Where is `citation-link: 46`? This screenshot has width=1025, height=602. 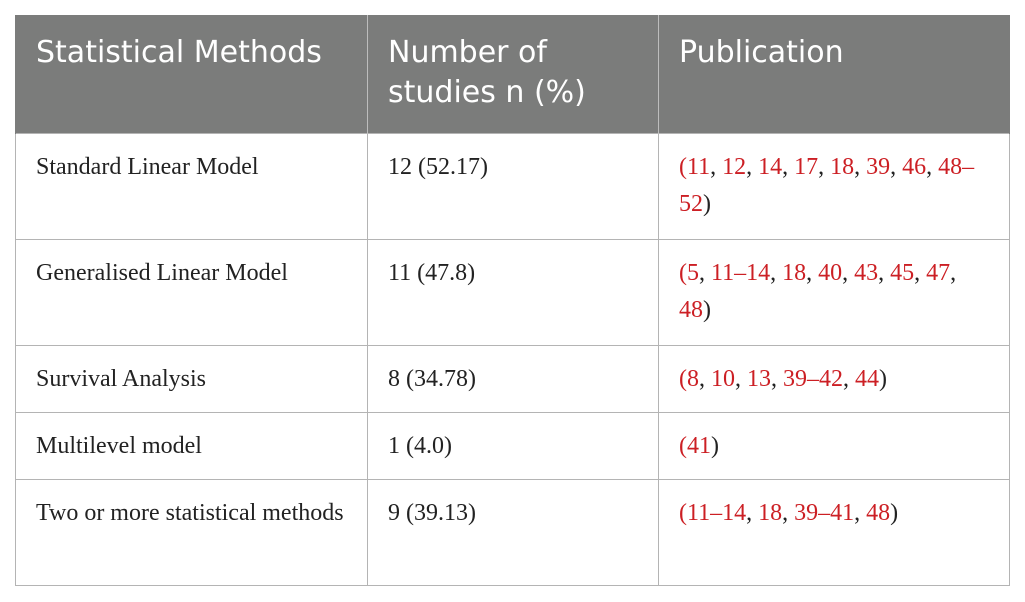
citation-link: 46 is located at coordinates (914, 167).